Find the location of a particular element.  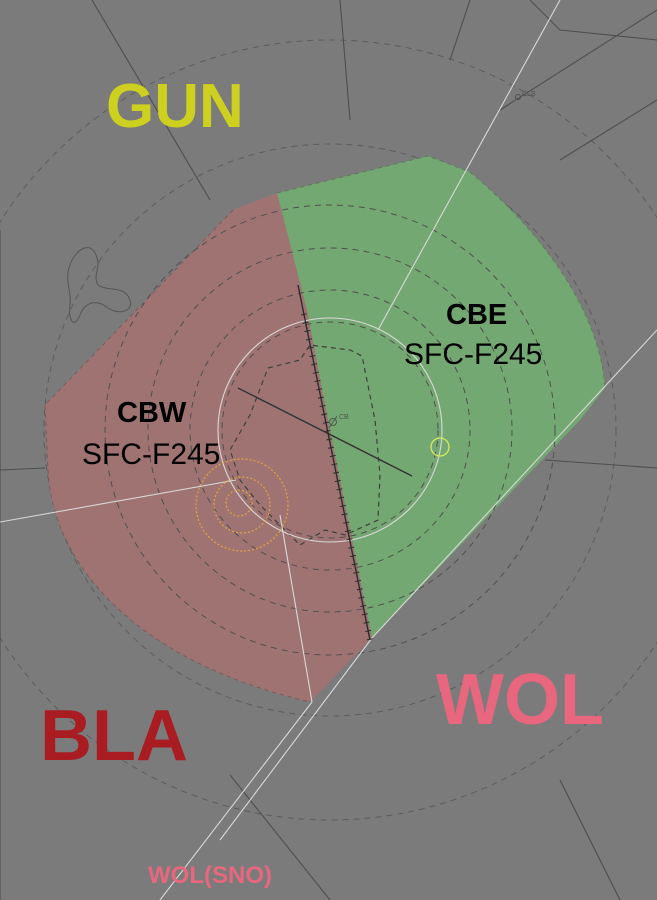

route-line-northeast is located at coordinates (469, 165).